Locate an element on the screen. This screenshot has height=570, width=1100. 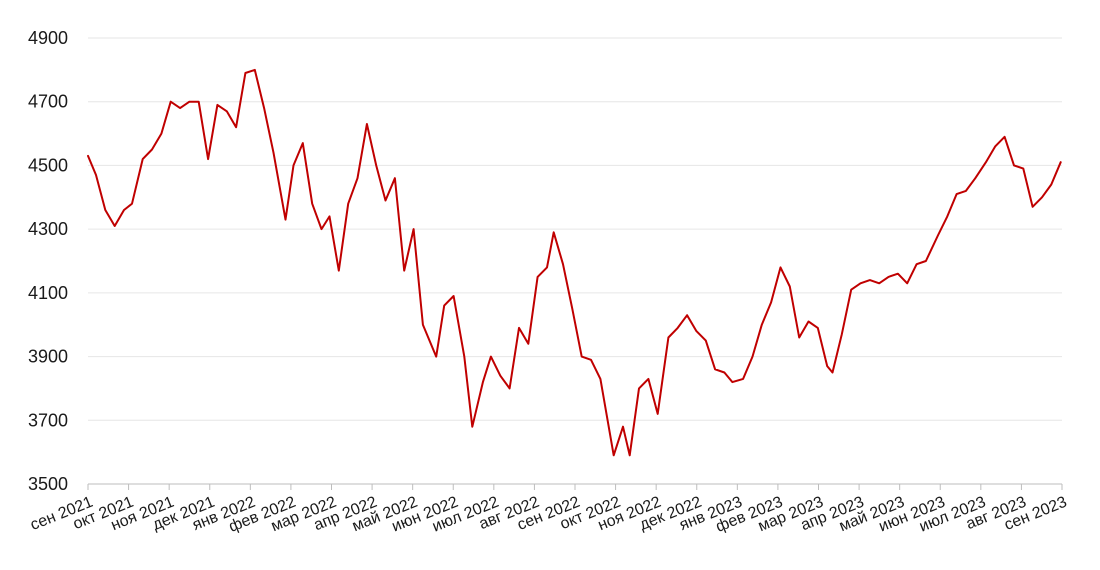
y-tick-label: 4700 is located at coordinates (48, 102).